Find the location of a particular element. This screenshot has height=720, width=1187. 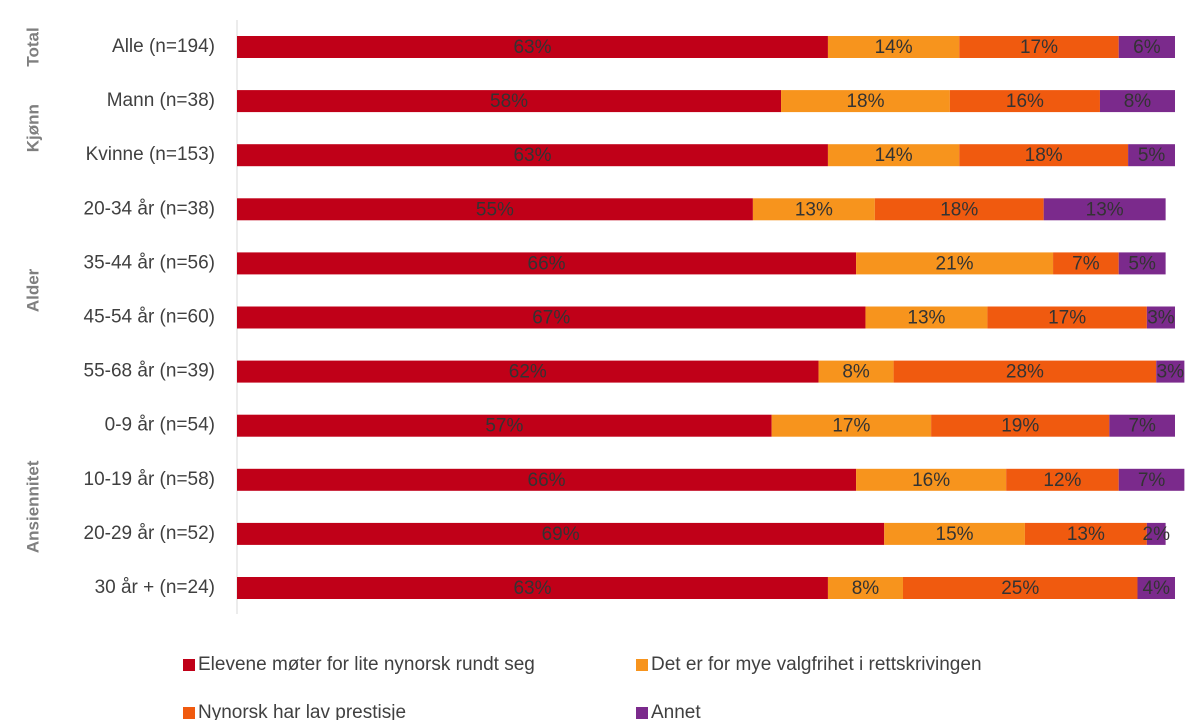

group-label: Total is located at coordinates (32, 46).